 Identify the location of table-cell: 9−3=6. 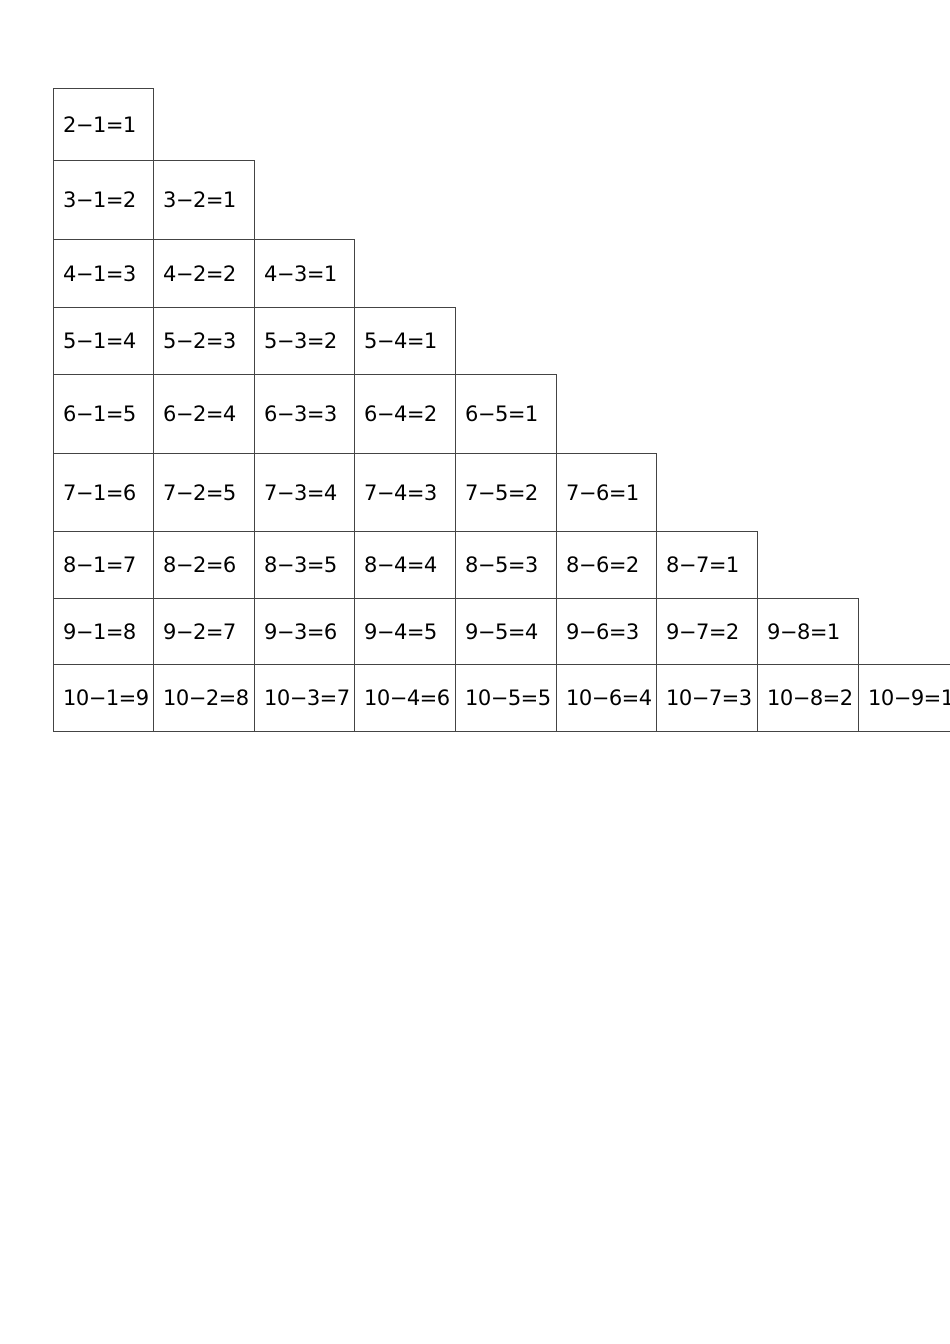
(304, 631).